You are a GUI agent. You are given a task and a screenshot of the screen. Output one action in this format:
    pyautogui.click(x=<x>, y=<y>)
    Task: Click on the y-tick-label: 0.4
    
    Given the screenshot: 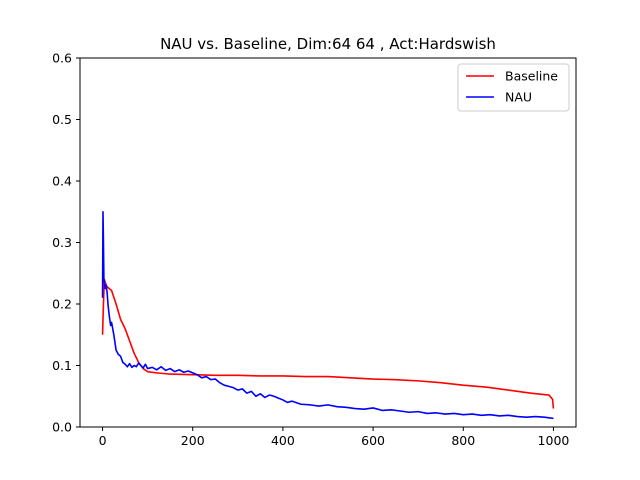 What is the action you would take?
    pyautogui.click(x=62, y=181)
    